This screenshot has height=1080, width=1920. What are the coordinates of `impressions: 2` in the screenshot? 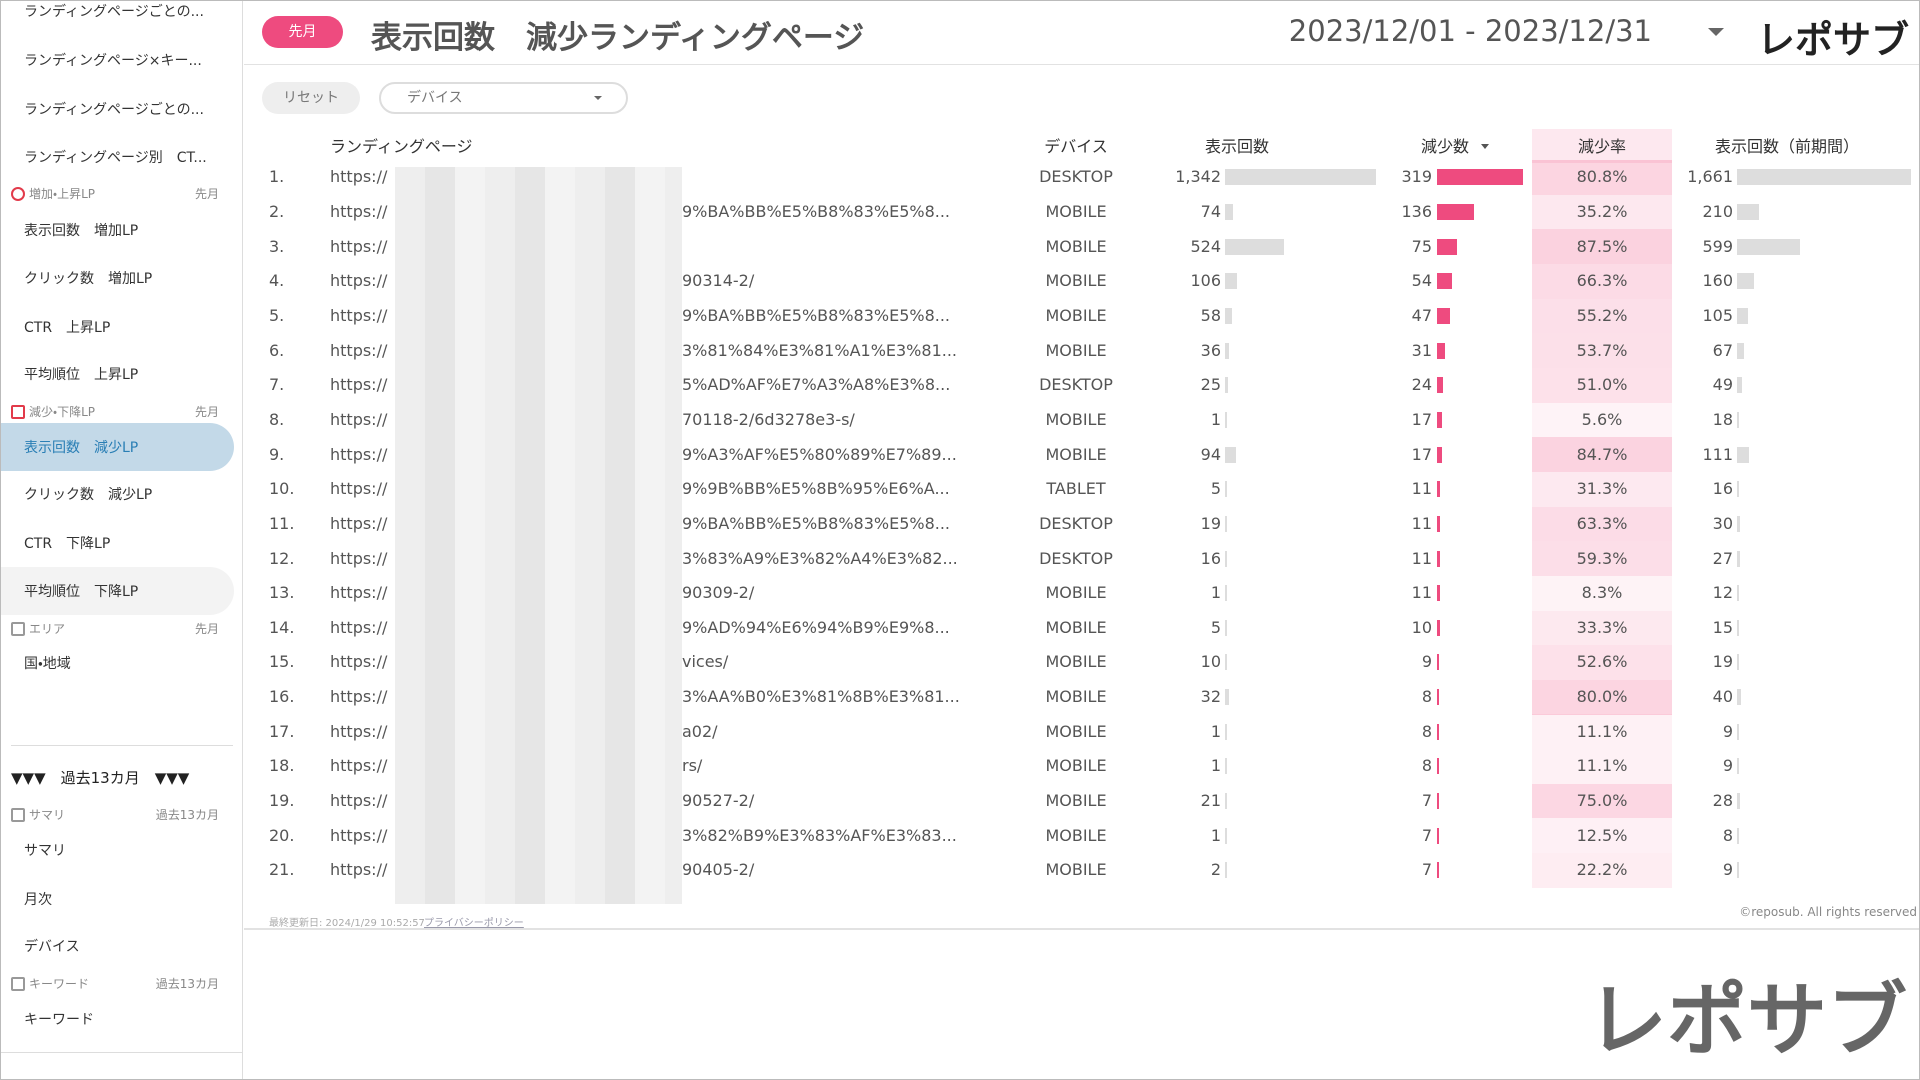 It's located at (1215, 870).